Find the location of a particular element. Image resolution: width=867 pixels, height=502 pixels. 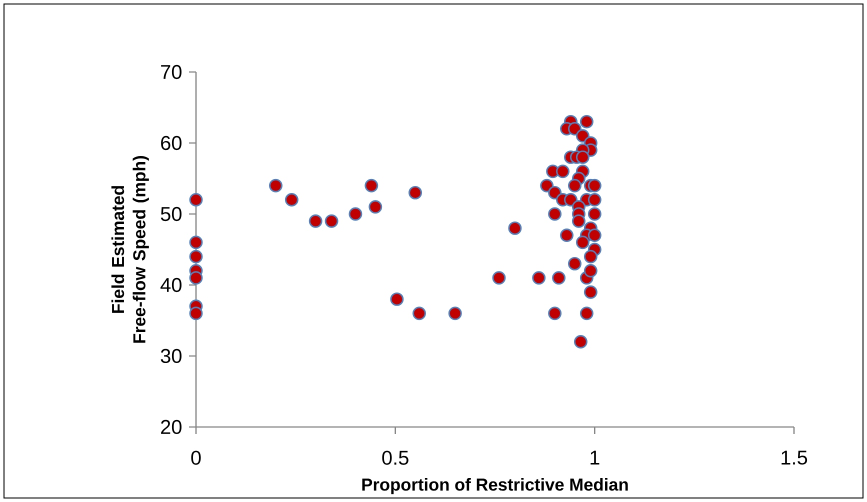

y-tick-label: 40 is located at coordinates (171, 285).